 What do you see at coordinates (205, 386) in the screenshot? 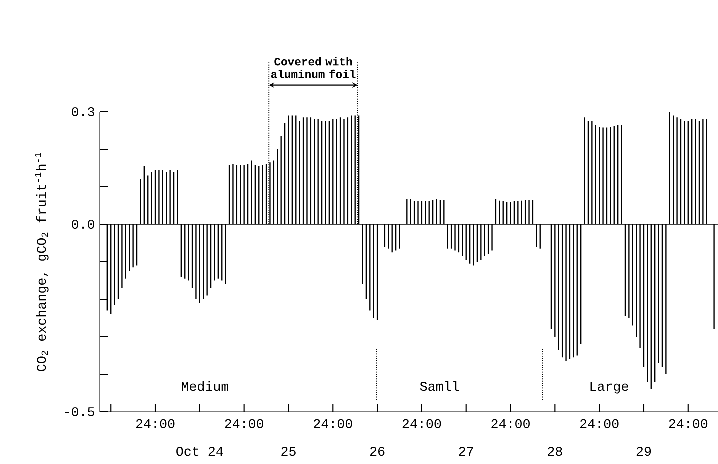
I see `annotation: Medium` at bounding box center [205, 386].